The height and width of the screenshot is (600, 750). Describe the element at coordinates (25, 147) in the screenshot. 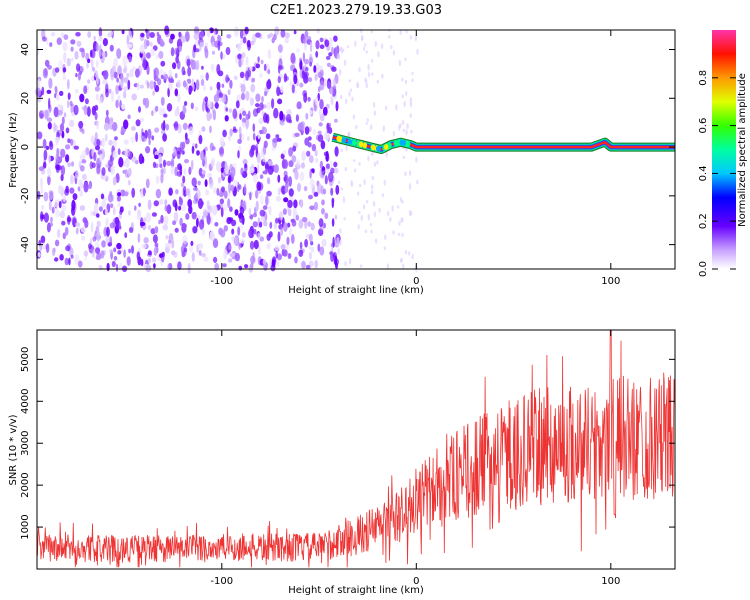

I see `y-tick-label: 0` at that location.